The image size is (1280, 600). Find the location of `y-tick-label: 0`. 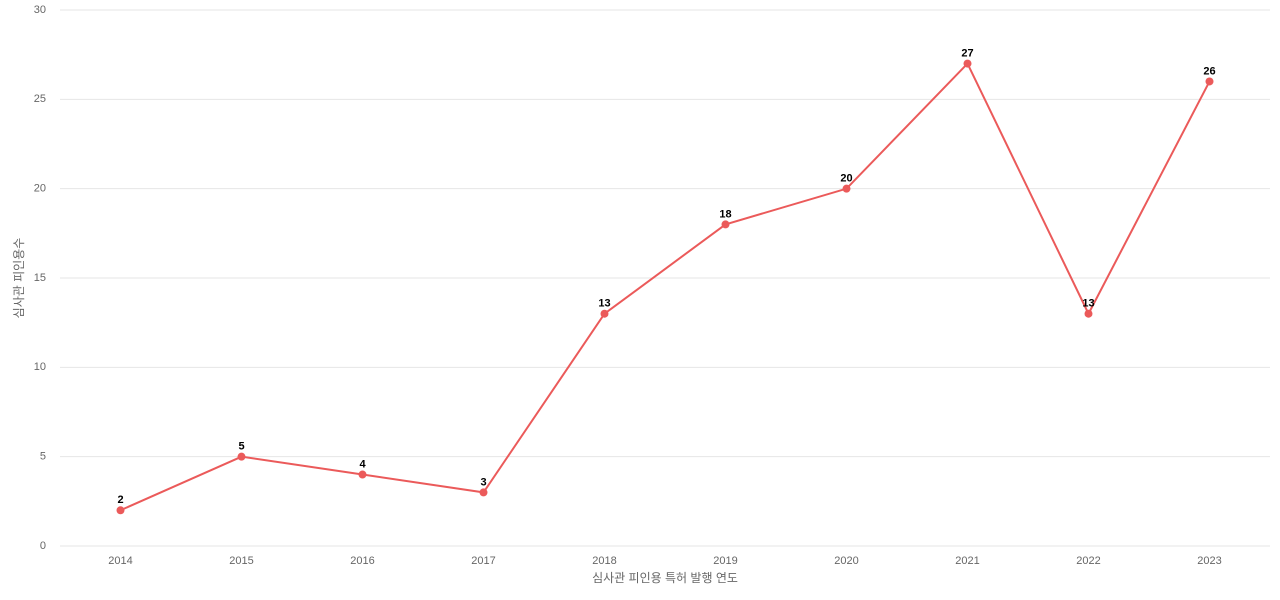

y-tick-label: 0 is located at coordinates (43, 546).